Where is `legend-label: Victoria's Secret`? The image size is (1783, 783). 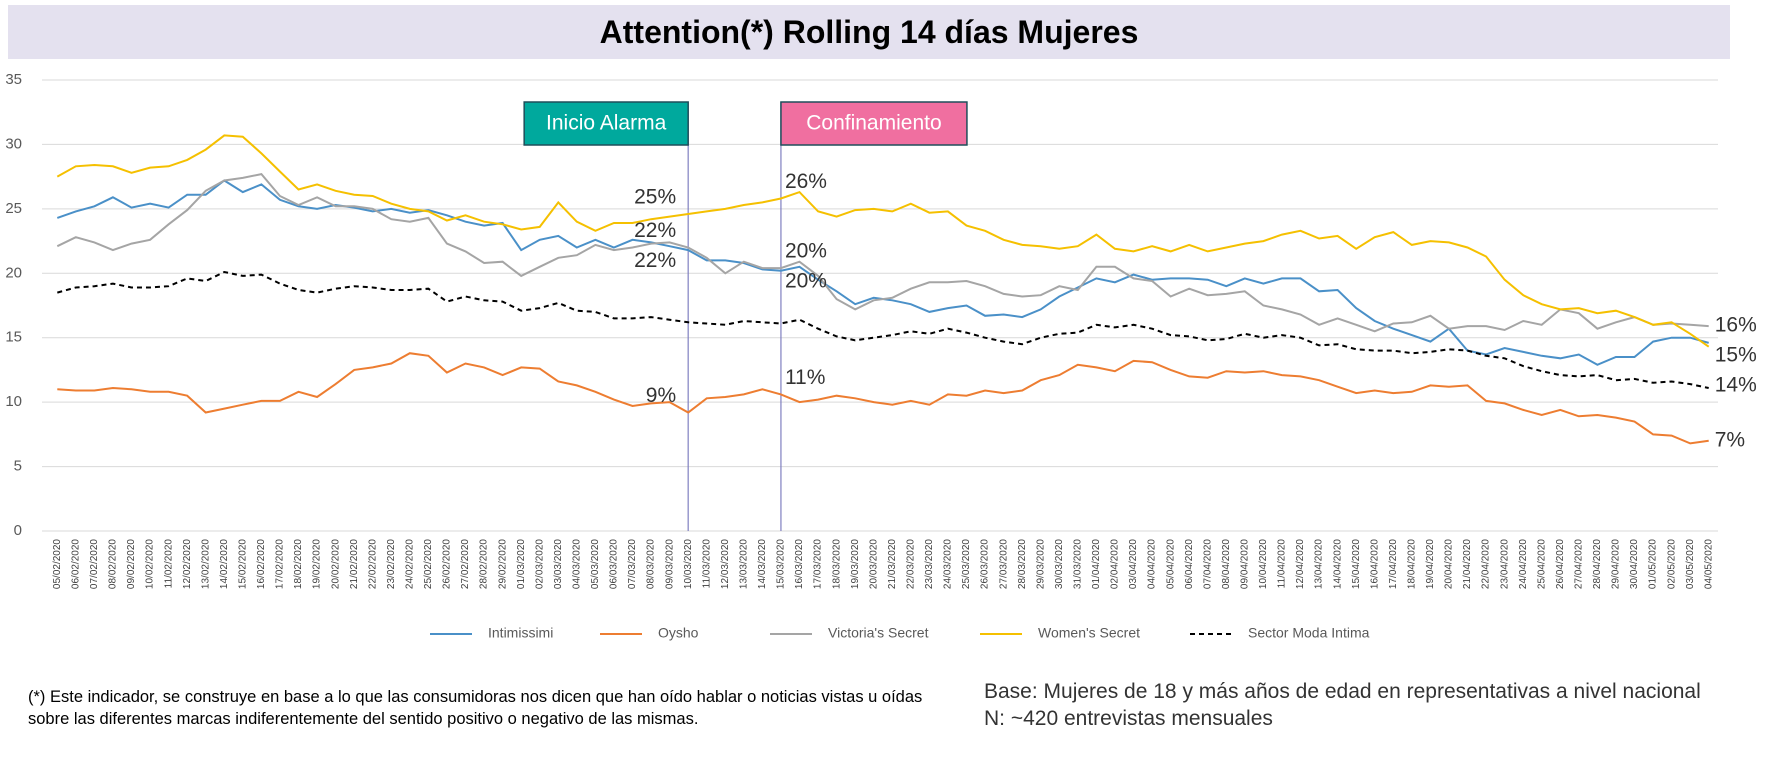 legend-label: Victoria's Secret is located at coordinates (878, 633).